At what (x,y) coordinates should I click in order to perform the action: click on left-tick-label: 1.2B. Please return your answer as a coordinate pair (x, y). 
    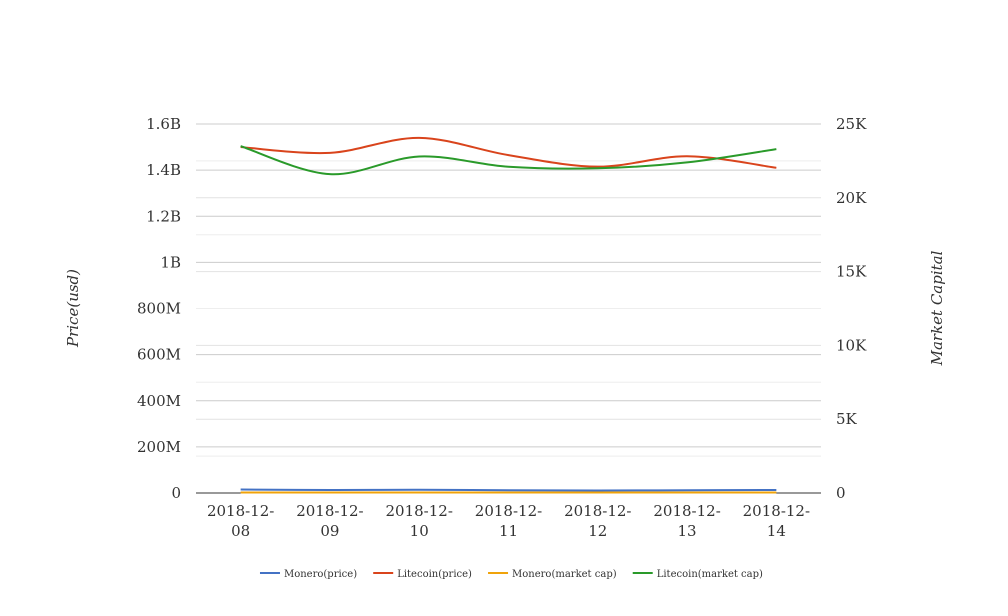
    Looking at the image, I should click on (163, 216).